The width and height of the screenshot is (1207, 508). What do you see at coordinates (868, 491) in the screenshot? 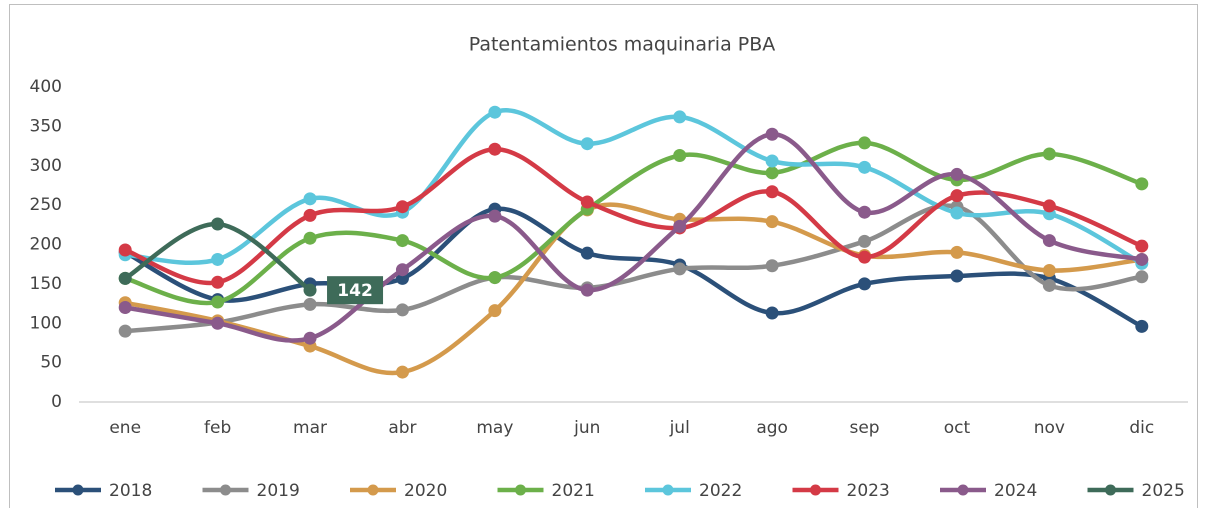
I see `legend-label: 2023` at bounding box center [868, 491].